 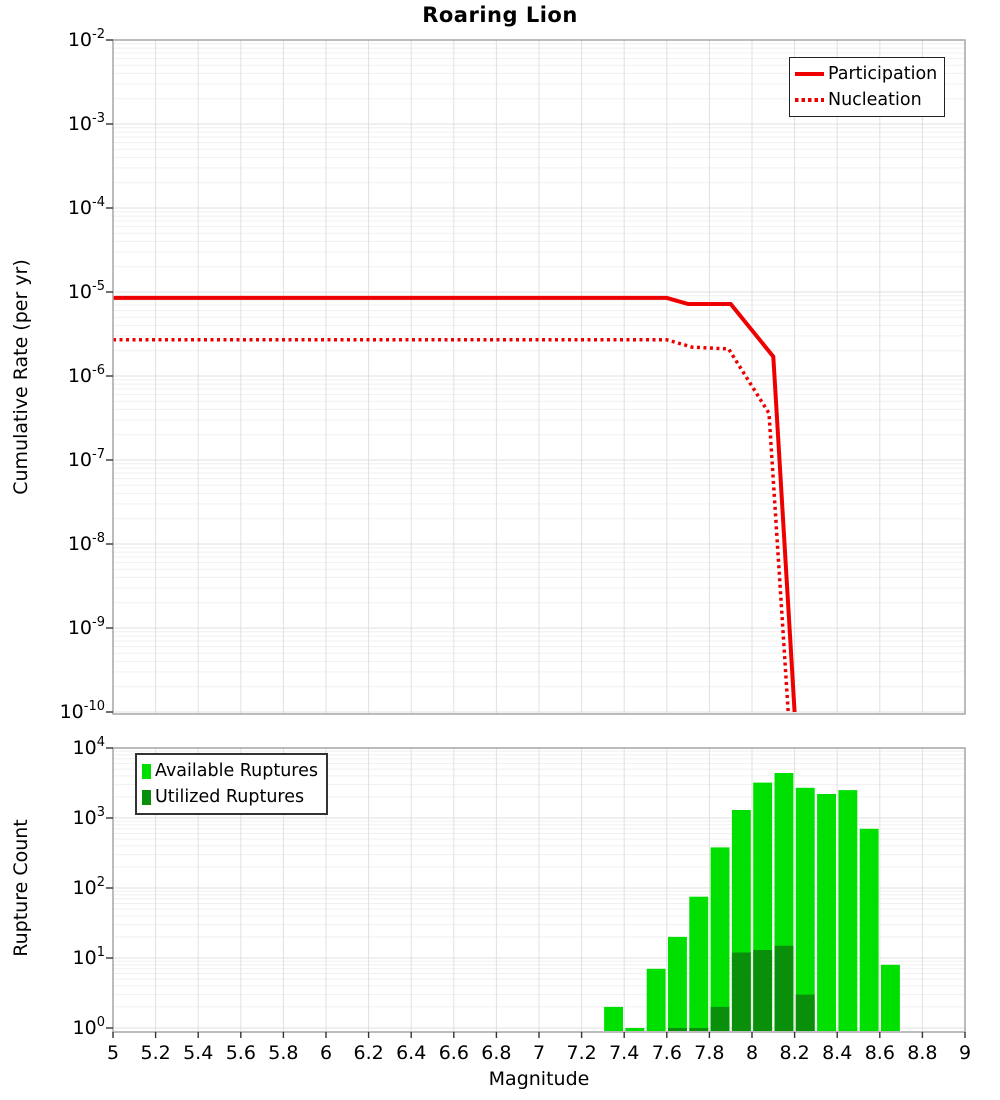 I want to click on legend-label-utilized: Utilized Ruptures, so click(x=230, y=797).